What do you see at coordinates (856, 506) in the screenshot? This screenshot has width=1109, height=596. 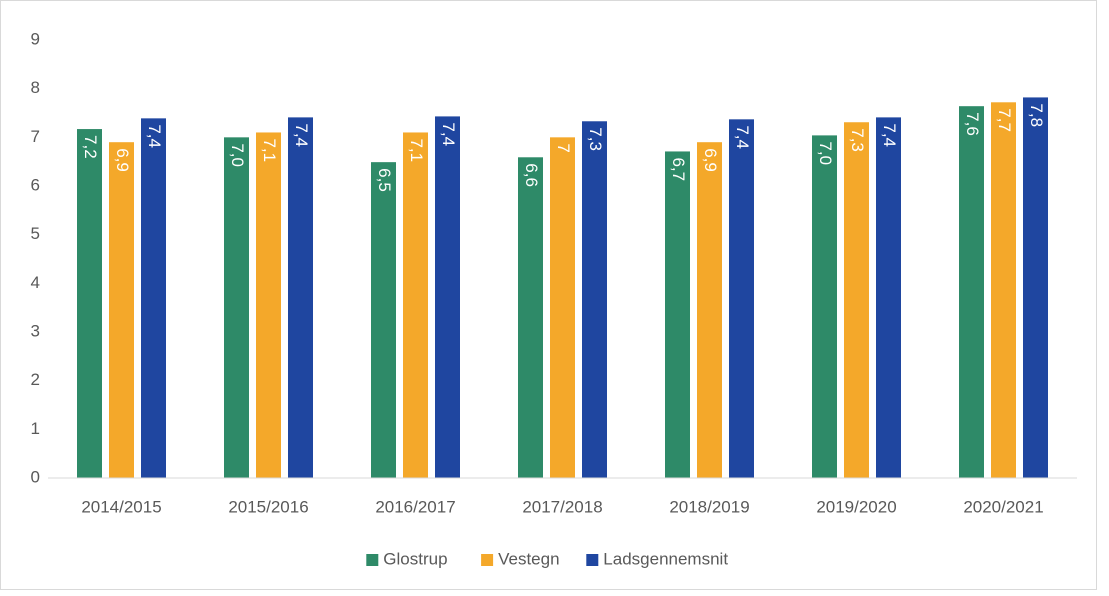 I see `x-tick-label: 2019/2020` at bounding box center [856, 506].